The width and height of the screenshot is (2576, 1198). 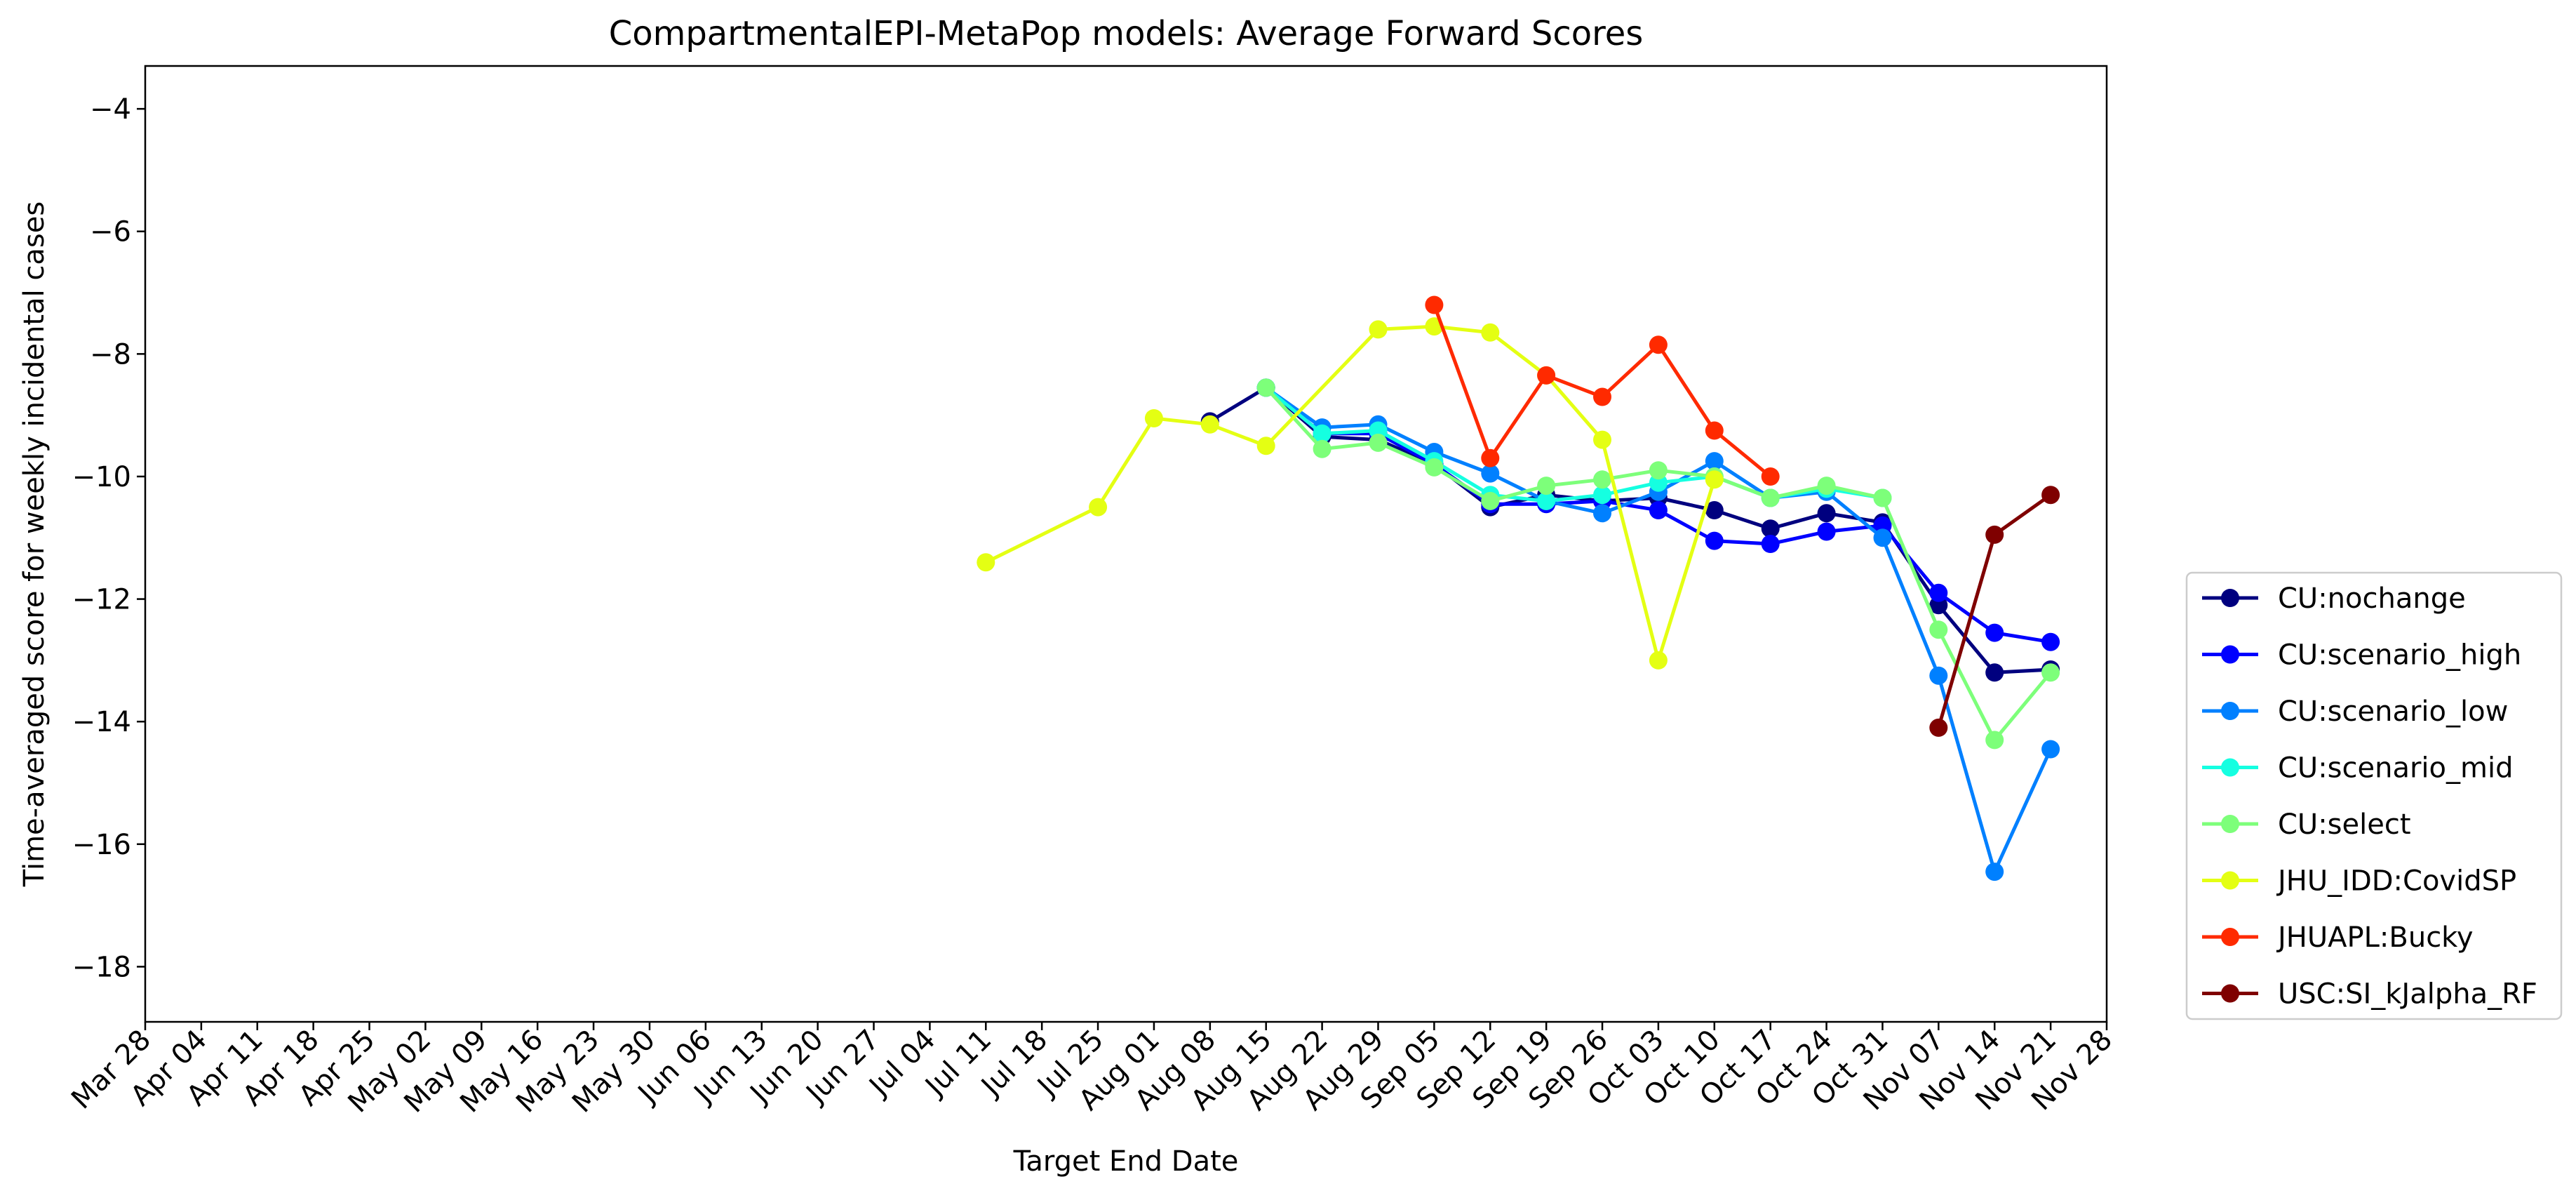 I want to click on x-axis-label: Target End Date, so click(x=1126, y=1161).